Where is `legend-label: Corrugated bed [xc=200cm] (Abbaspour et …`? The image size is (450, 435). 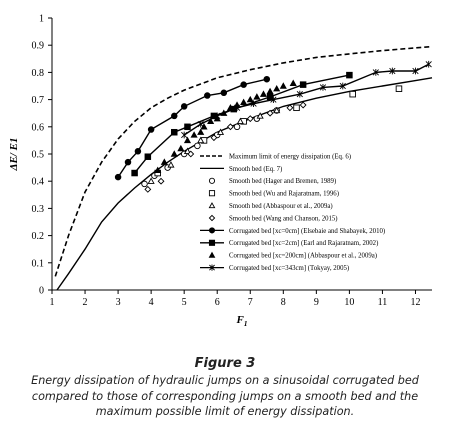
legend-label: Corrugated bed [xc=200cm] (Abbaspour et … is located at coordinates (303, 256).